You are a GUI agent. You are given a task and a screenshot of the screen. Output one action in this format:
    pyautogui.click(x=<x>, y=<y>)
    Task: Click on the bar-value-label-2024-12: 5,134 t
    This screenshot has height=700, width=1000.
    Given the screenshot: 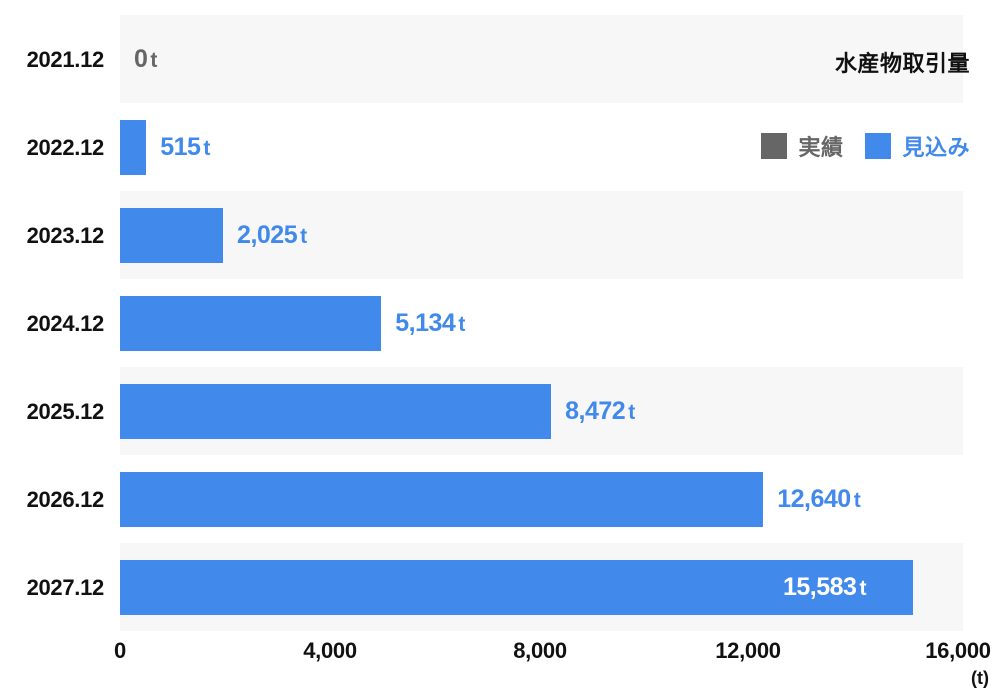 What is the action you would take?
    pyautogui.click(x=430, y=322)
    